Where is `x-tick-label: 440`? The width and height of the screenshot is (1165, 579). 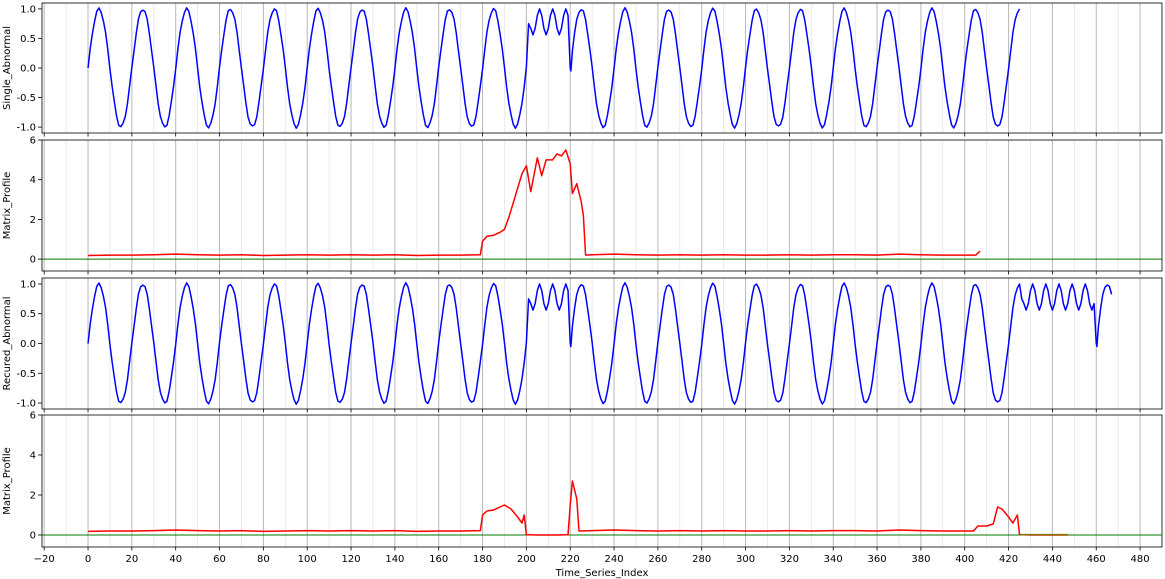 x-tick-label: 440 is located at coordinates (1052, 559).